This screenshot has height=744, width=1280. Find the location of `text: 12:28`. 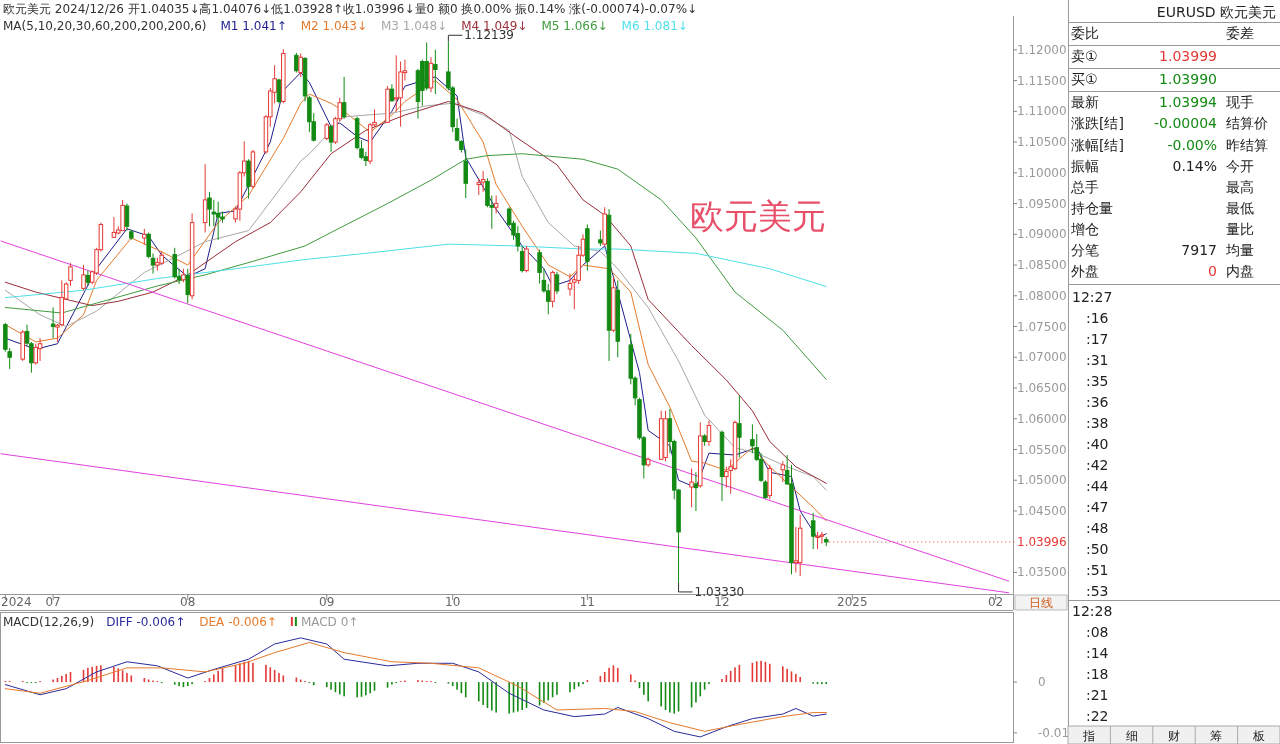

text: 12:28 is located at coordinates (1092, 611).